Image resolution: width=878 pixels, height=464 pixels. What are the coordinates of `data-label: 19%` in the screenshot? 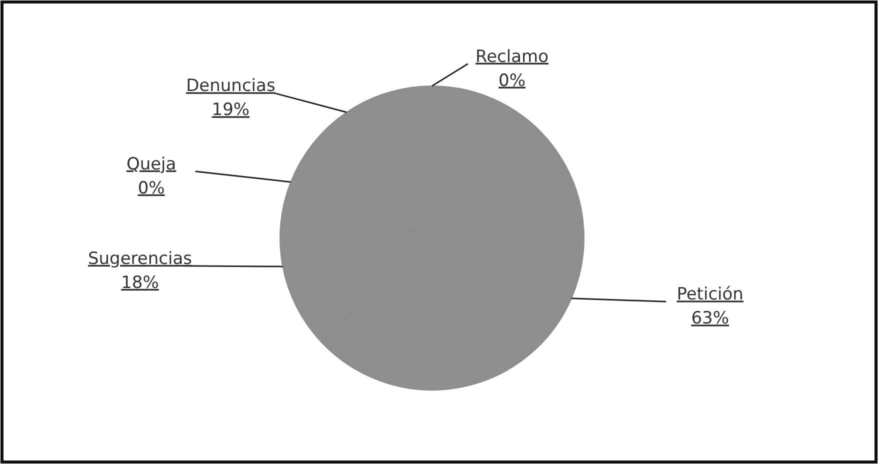 It's located at (231, 110).